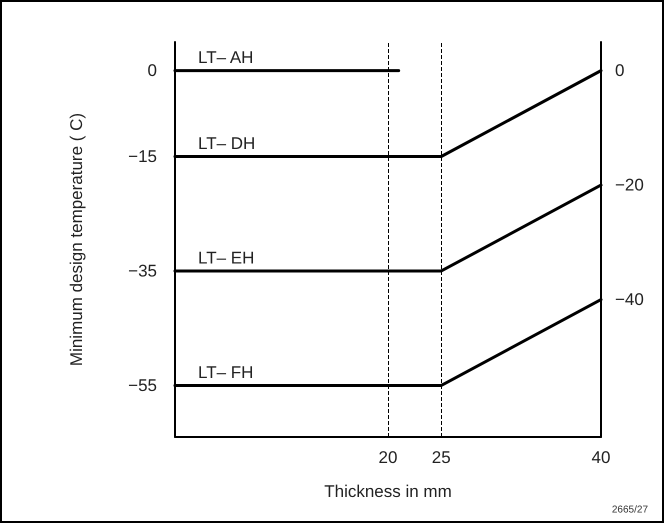 Image resolution: width=664 pixels, height=523 pixels. Describe the element at coordinates (226, 372) in the screenshot. I see `series-label: LT– FH` at that location.